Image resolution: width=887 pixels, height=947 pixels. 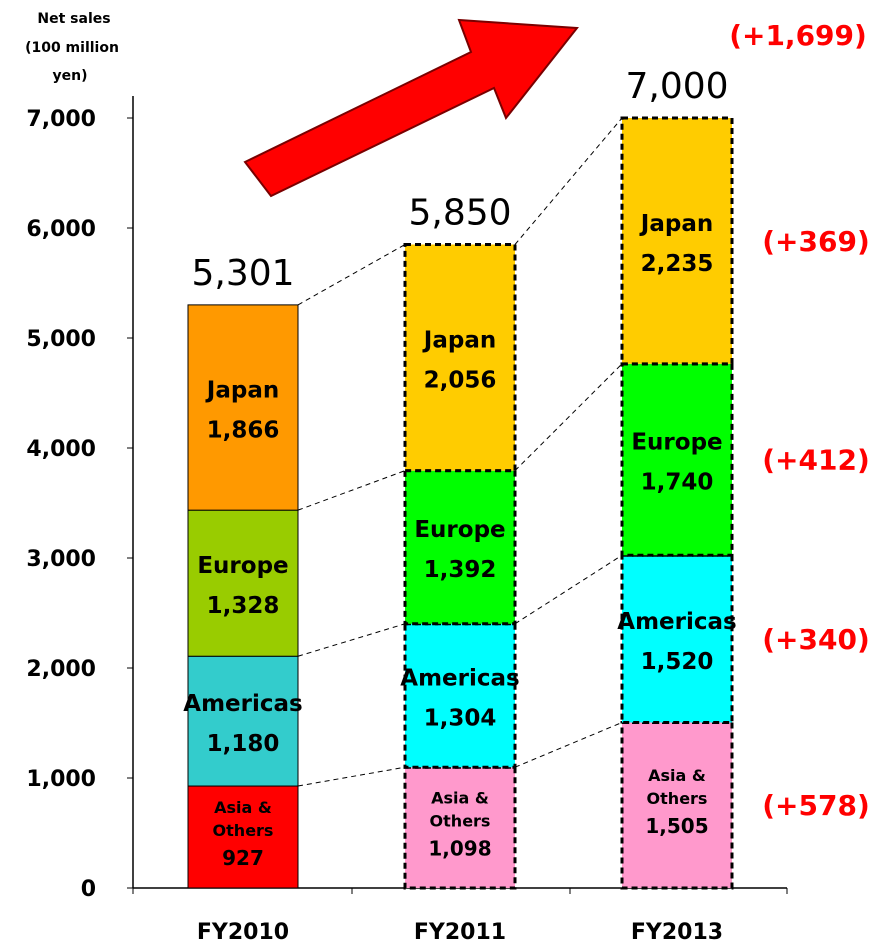 What do you see at coordinates (243, 858) in the screenshot?
I see `segment-value-asia-others-fy2010: 927` at bounding box center [243, 858].